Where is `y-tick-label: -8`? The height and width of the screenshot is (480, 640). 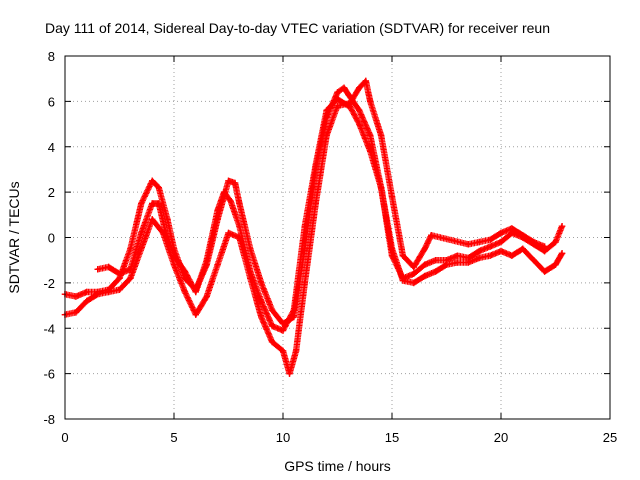
y-tick-label: -8 is located at coordinates (49, 419).